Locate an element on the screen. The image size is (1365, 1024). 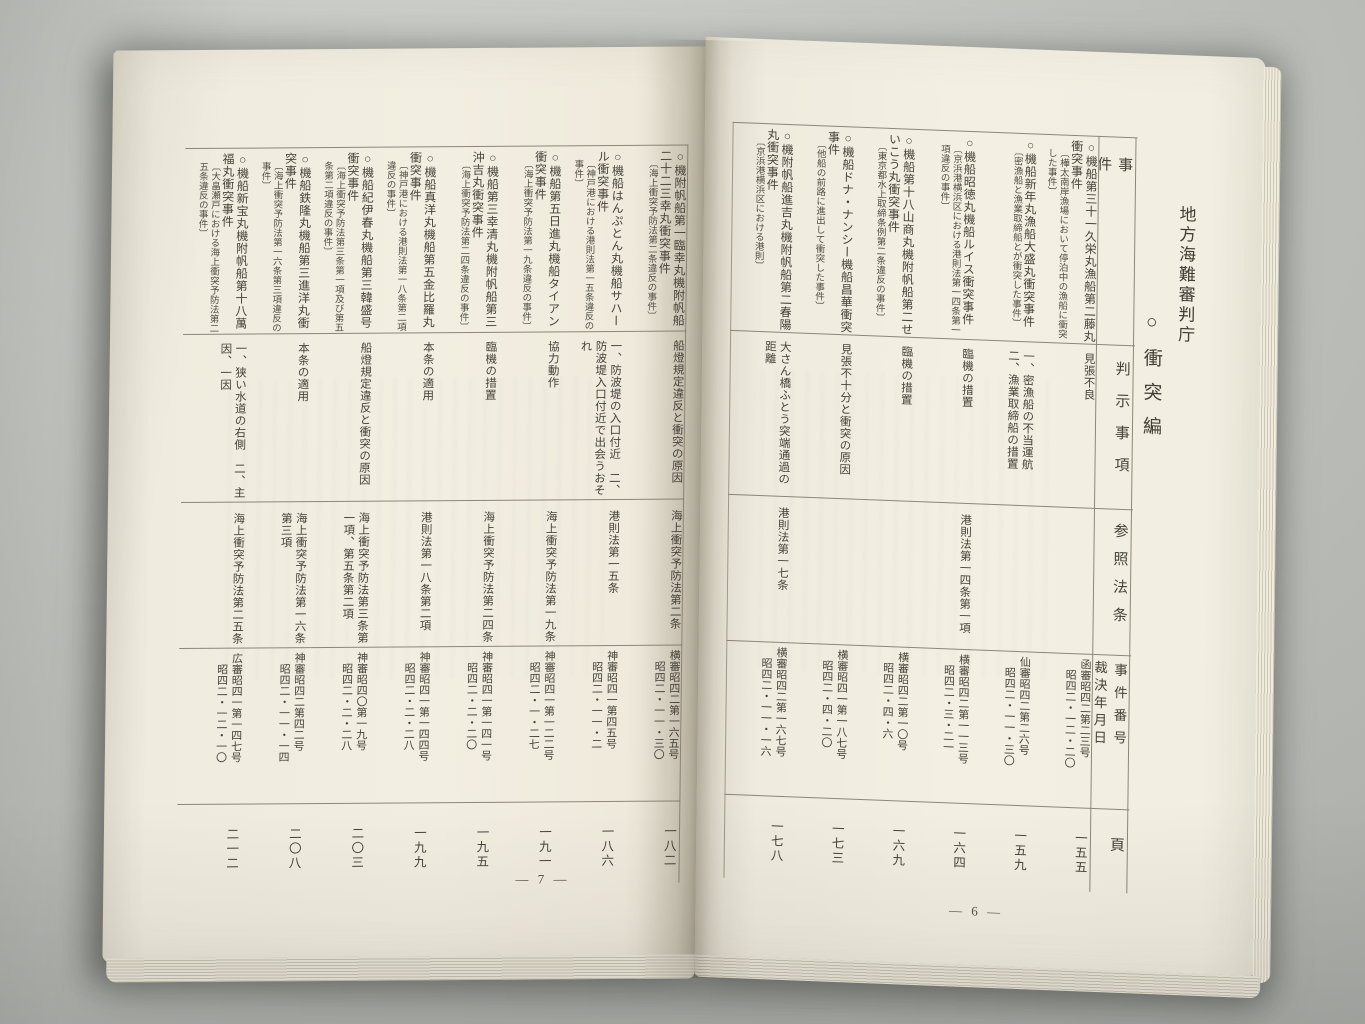
case-cell: ○機附帆船進吉丸機附帆船第二春陽丸衝突事件 〔京浜港横浜区における港則〕 is located at coordinates (763, 227).